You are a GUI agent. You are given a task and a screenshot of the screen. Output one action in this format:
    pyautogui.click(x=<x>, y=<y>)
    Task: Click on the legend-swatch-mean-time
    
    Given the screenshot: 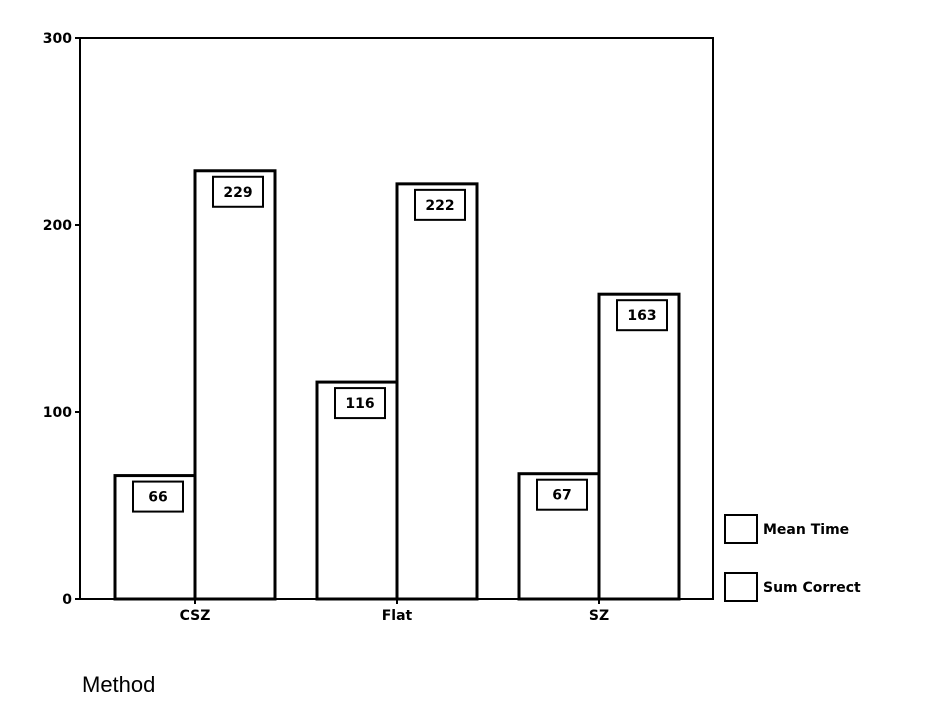 What is the action you would take?
    pyautogui.click(x=741, y=529)
    